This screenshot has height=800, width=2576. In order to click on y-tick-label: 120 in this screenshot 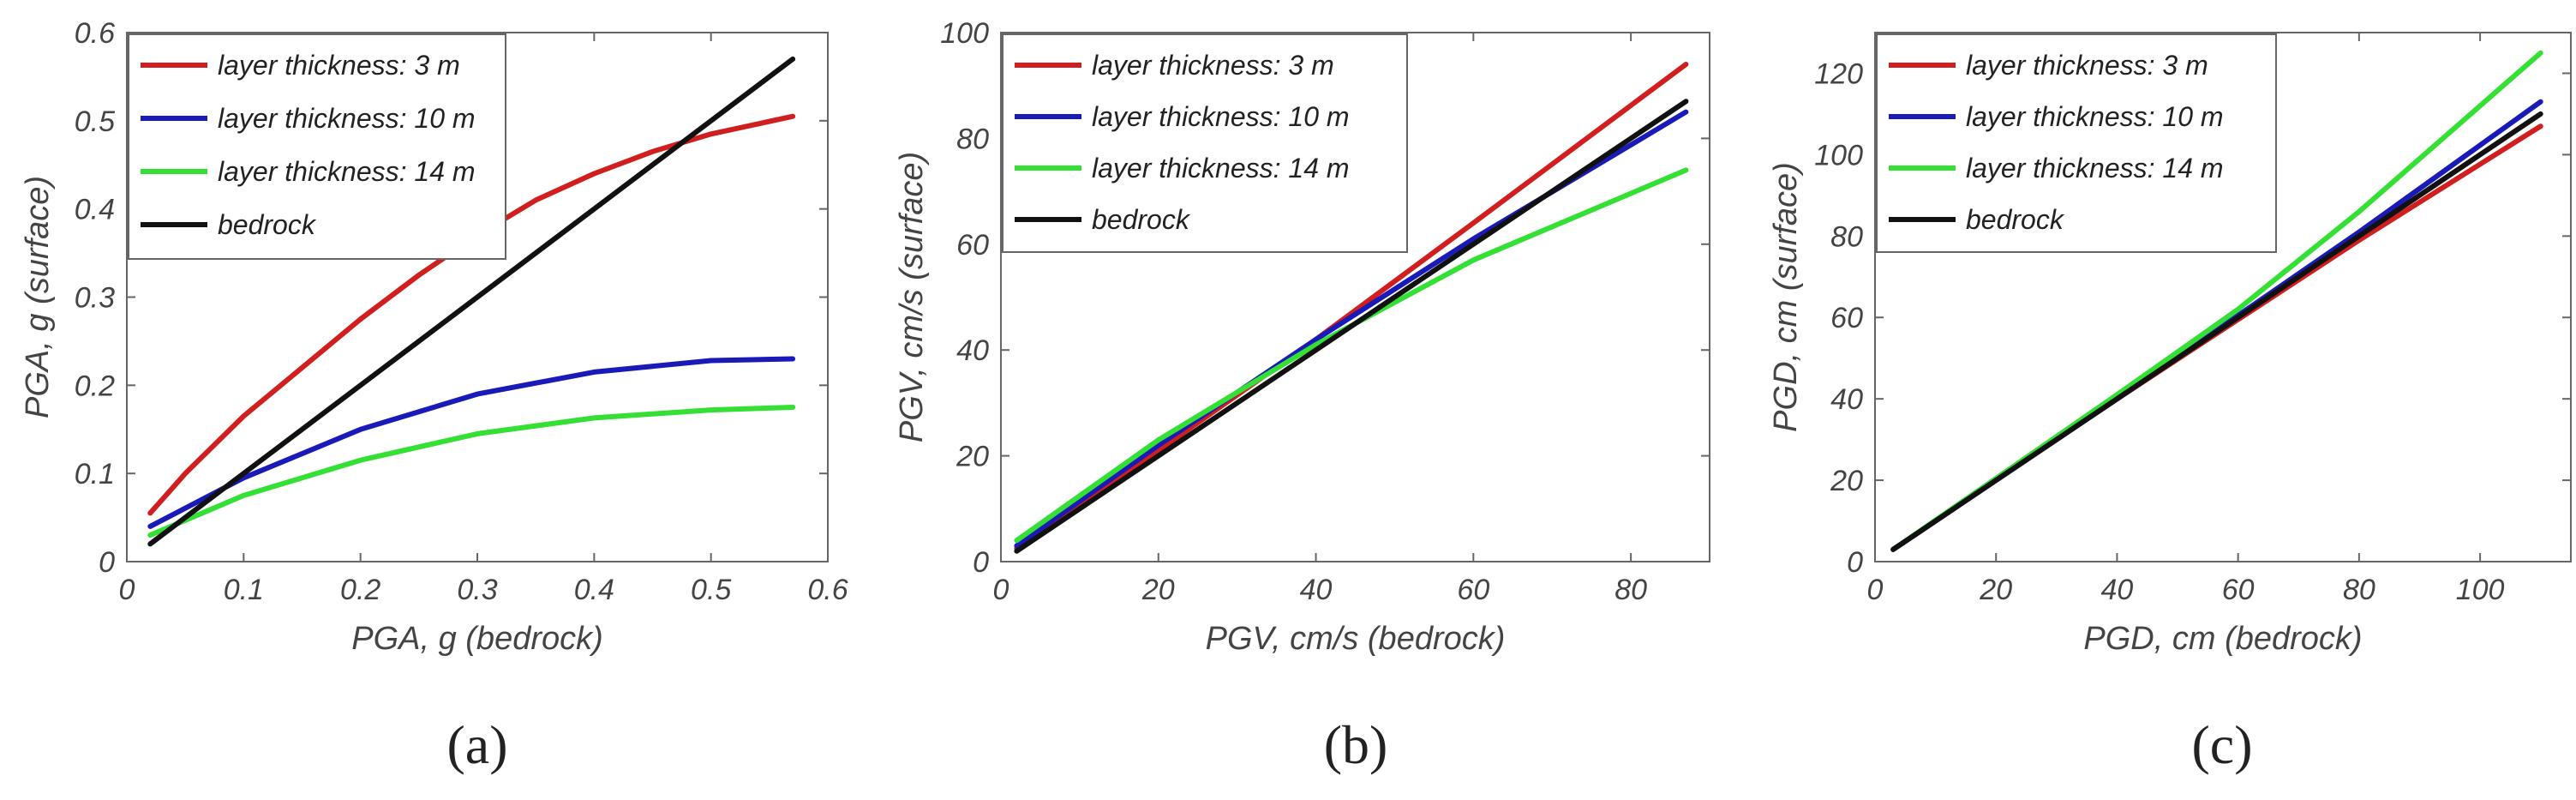, I will do `click(1838, 73)`.